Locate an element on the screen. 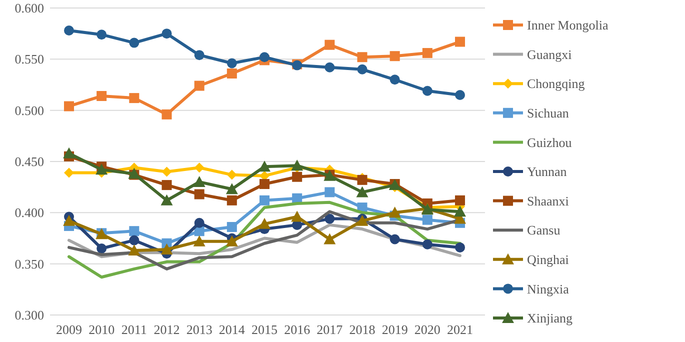 This screenshot has width=685, height=342. x-tick-label: 2011 is located at coordinates (134, 329).